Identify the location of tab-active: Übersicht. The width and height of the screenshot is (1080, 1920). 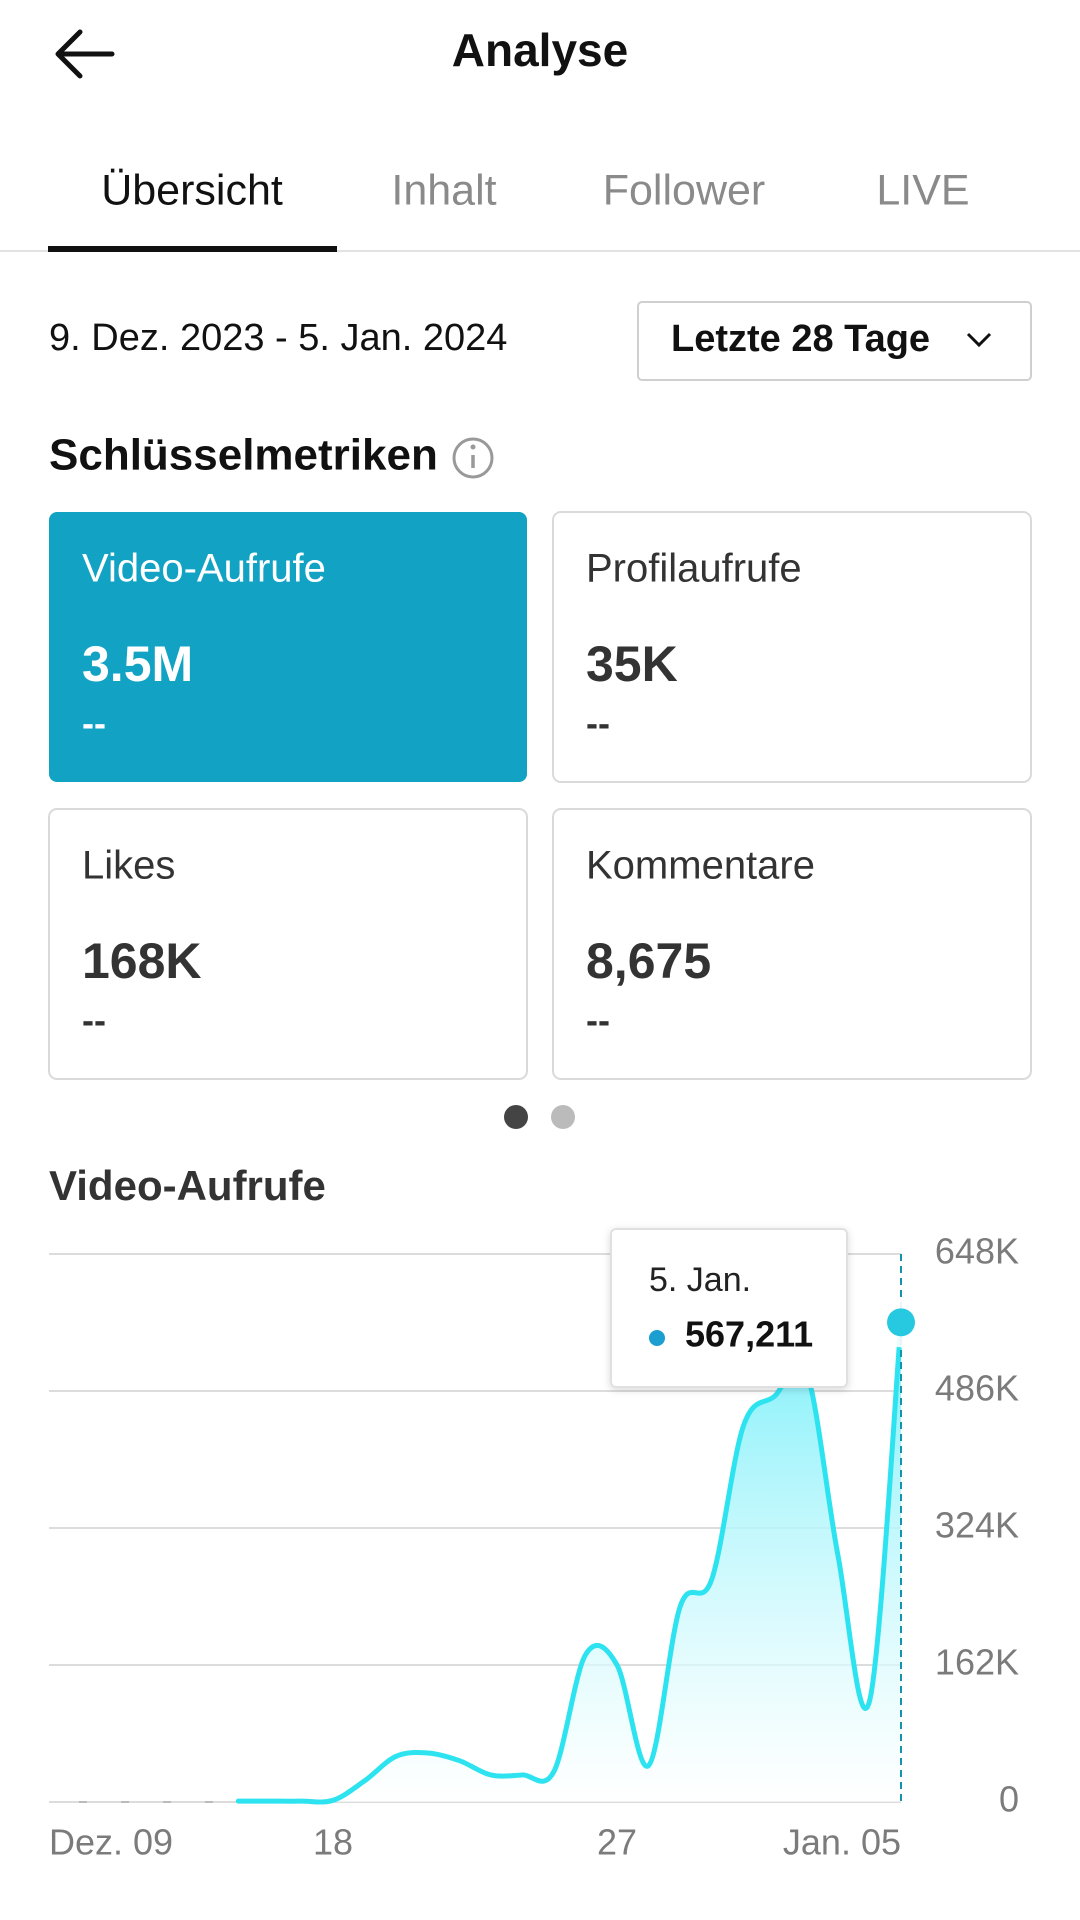
(192, 190).